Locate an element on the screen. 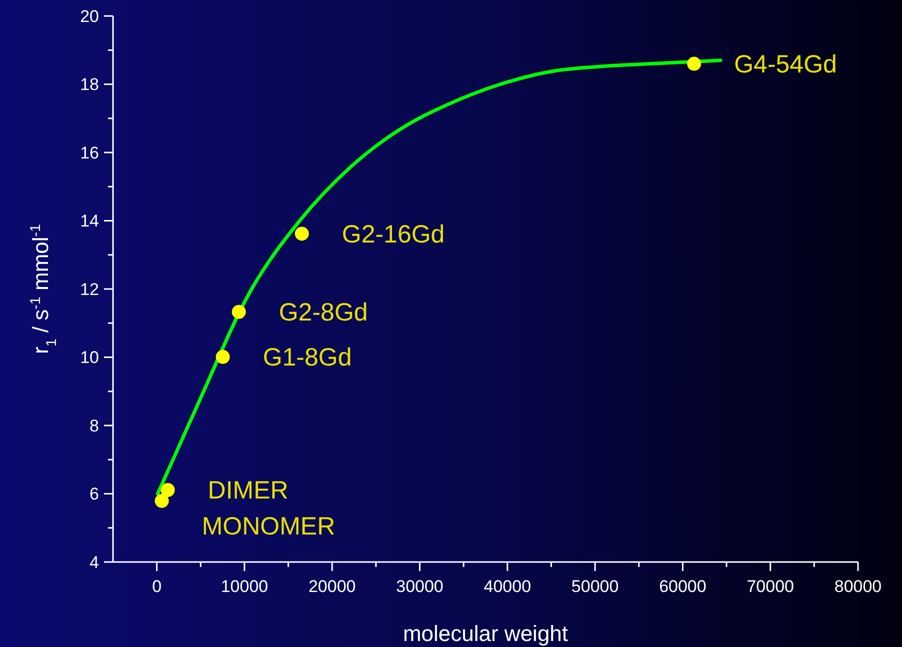 This screenshot has height=647, width=902. x-tick-label: 60000 is located at coordinates (682, 586).